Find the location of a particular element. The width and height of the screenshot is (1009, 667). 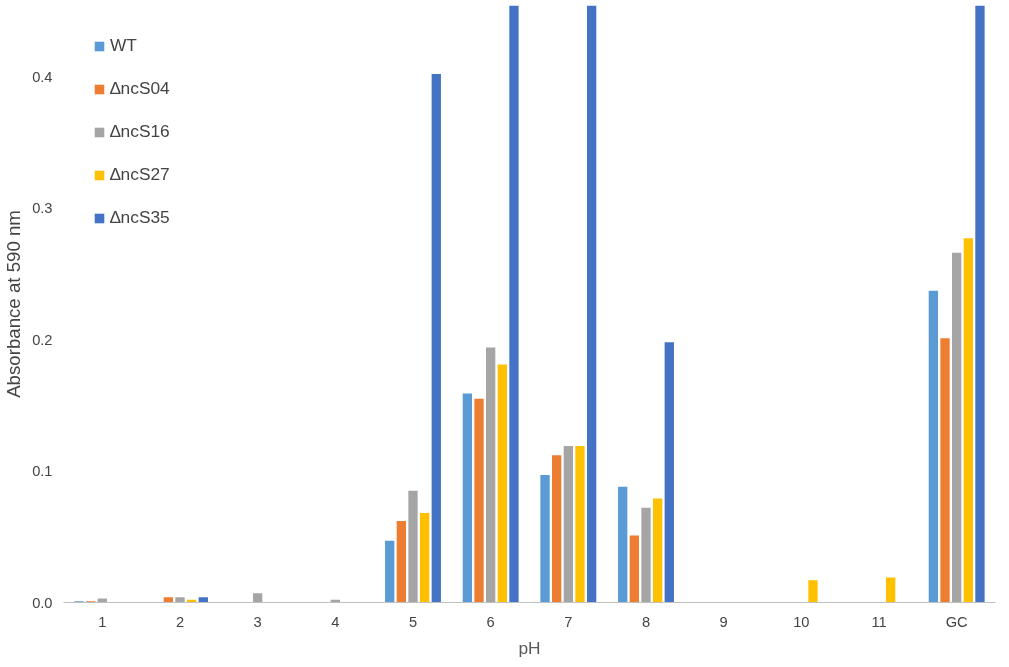

legend-label: ∆ncS35 is located at coordinates (140, 217).